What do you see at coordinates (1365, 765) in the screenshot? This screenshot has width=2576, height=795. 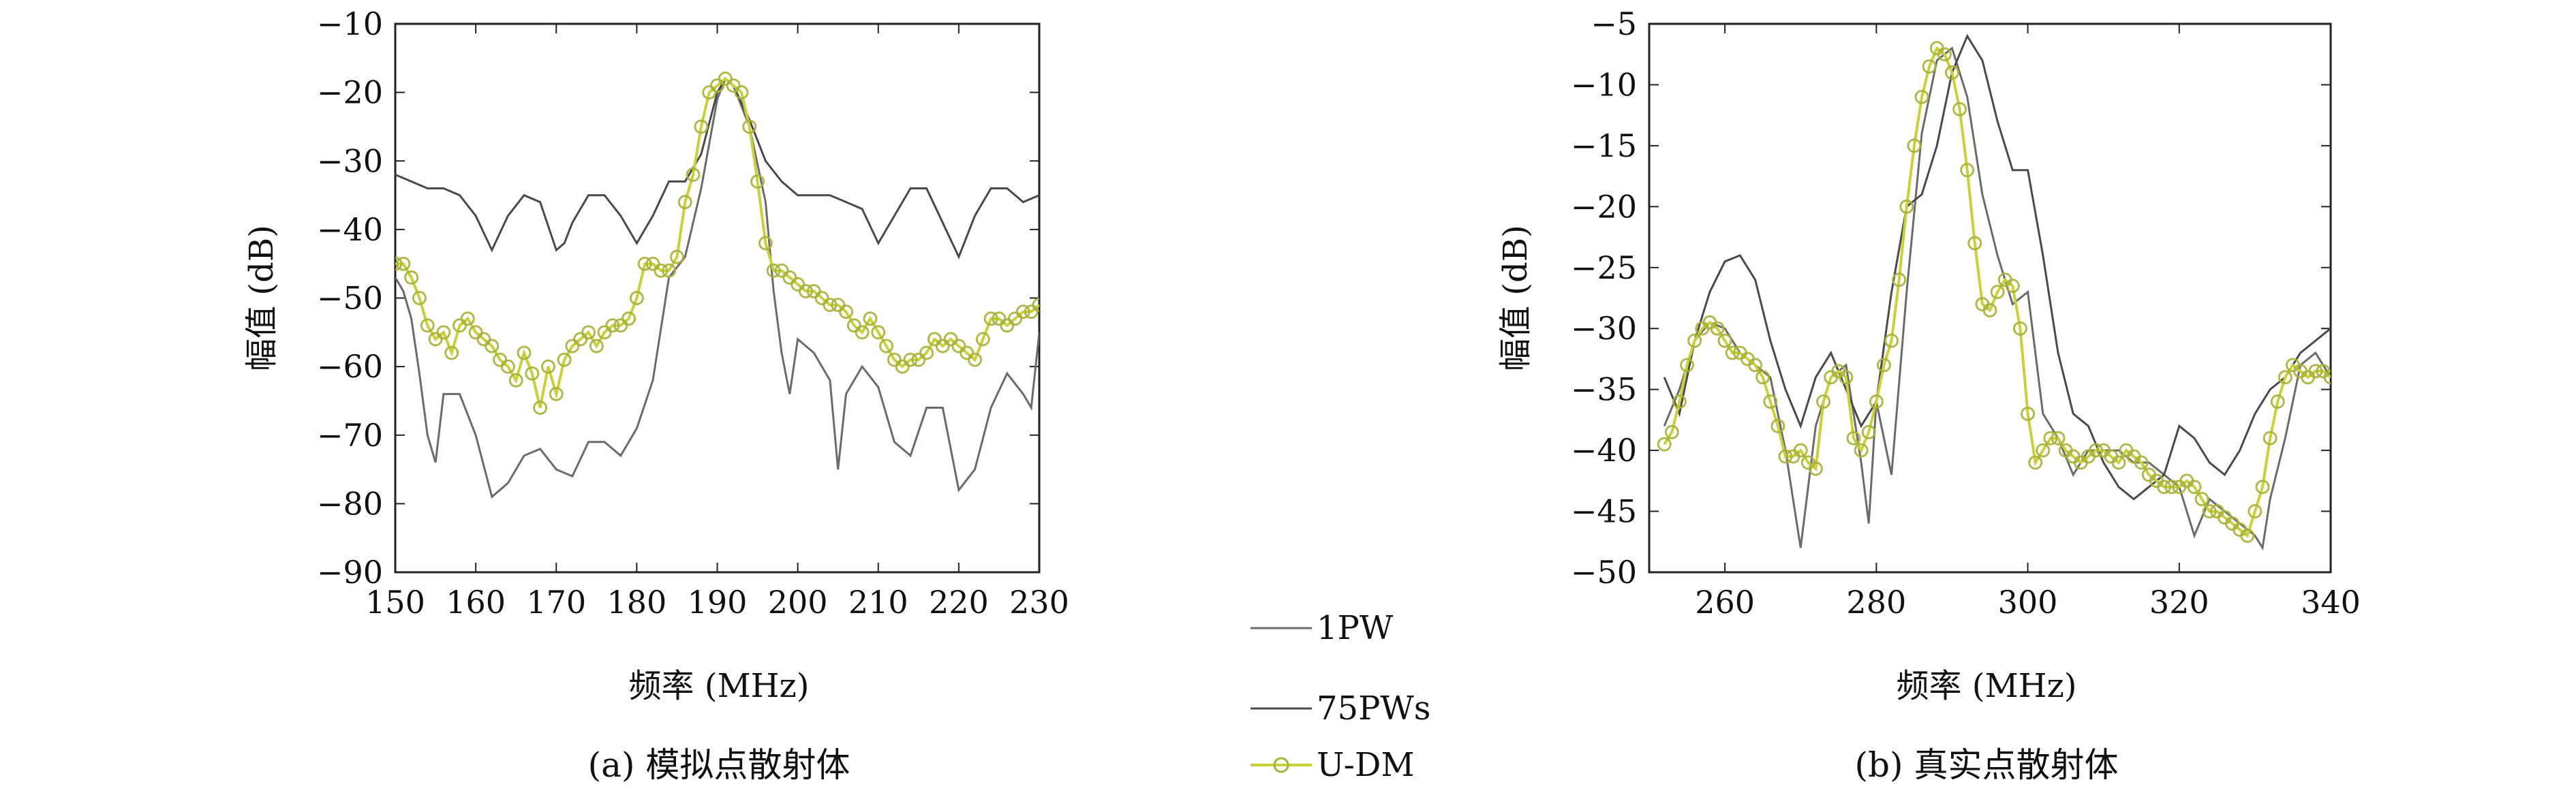 I see `legend-label-udm: U-DM` at bounding box center [1365, 765].